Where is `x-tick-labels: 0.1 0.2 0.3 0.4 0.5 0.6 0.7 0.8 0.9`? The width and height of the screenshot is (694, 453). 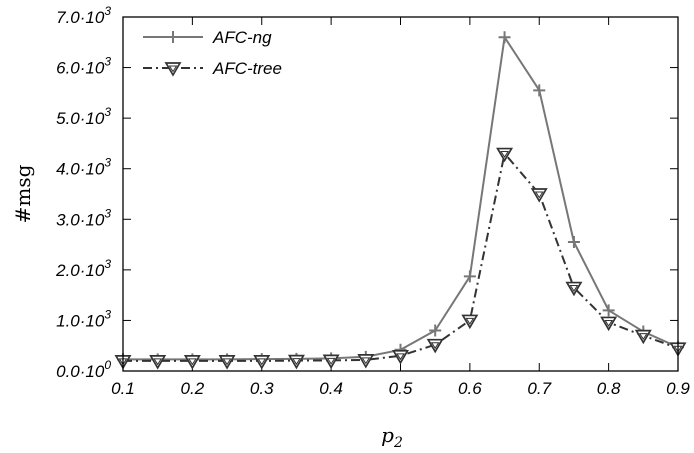
x-tick-labels: 0.1 0.2 0.3 0.4 0.5 0.6 0.7 0.8 0.9 is located at coordinates (400, 388).